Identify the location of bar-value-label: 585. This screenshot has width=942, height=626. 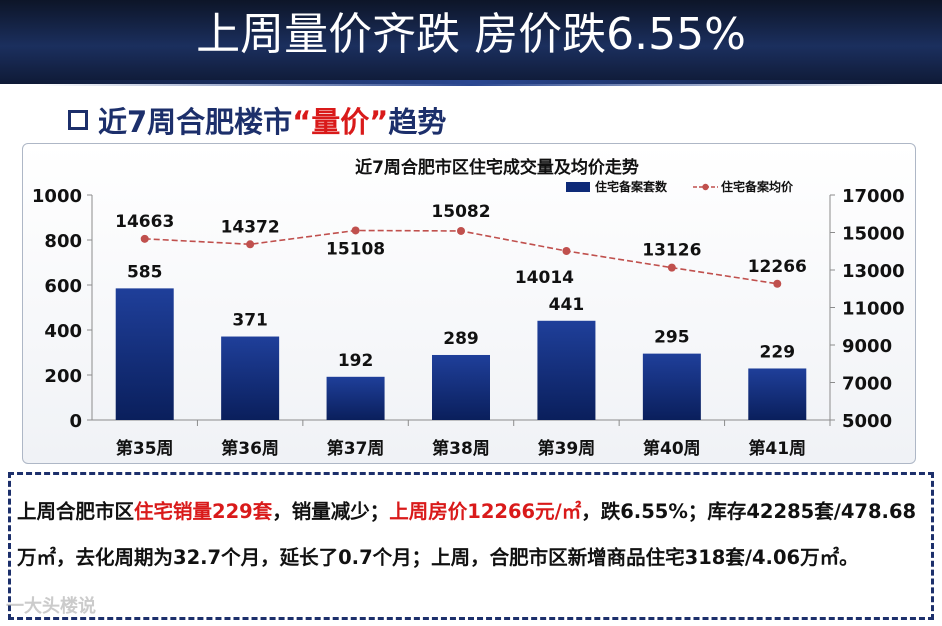
(145, 272).